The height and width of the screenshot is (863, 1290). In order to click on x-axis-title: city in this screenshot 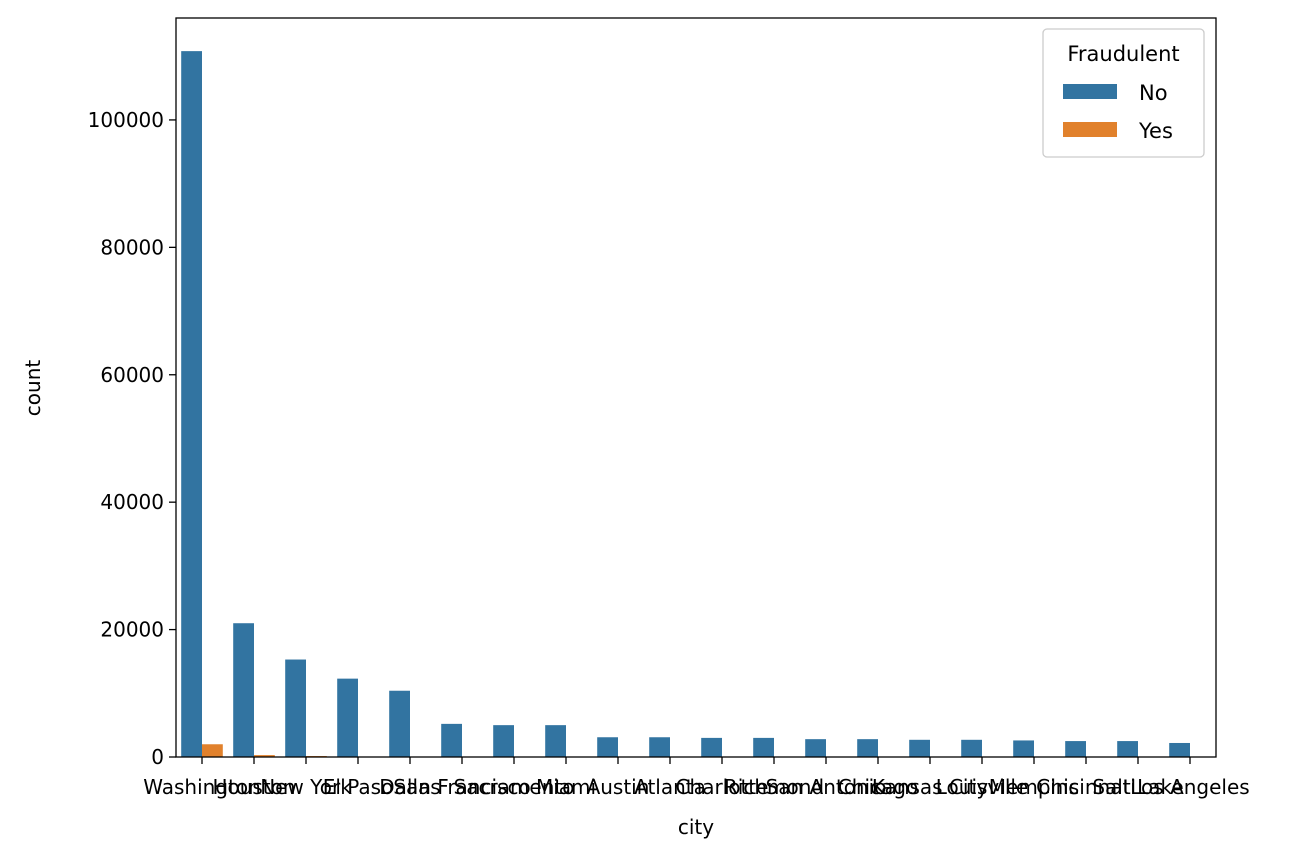, I will do `click(696, 827)`.